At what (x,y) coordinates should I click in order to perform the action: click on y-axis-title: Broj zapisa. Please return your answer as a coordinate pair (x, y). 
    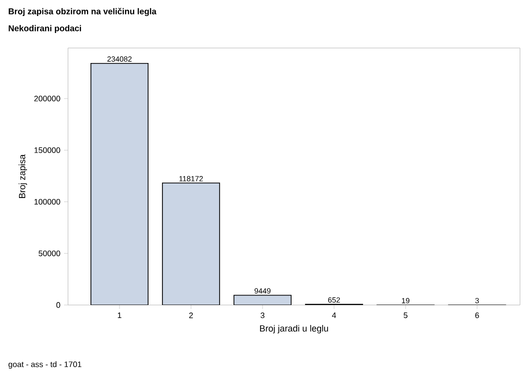
    Looking at the image, I should click on (23, 176).